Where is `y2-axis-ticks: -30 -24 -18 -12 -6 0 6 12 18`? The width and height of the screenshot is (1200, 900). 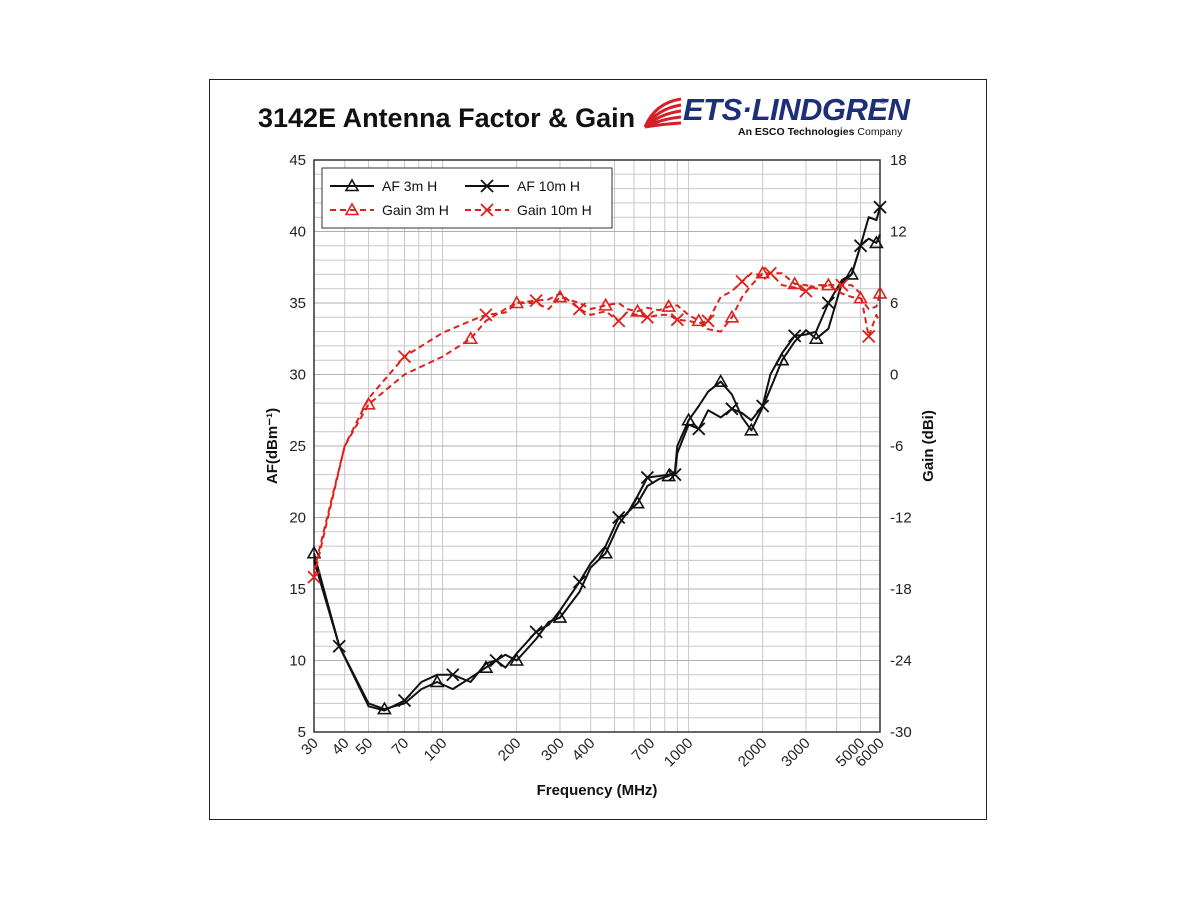 y2-axis-ticks: -30 -24 -18 -12 -6 0 6 12 18 is located at coordinates (901, 446).